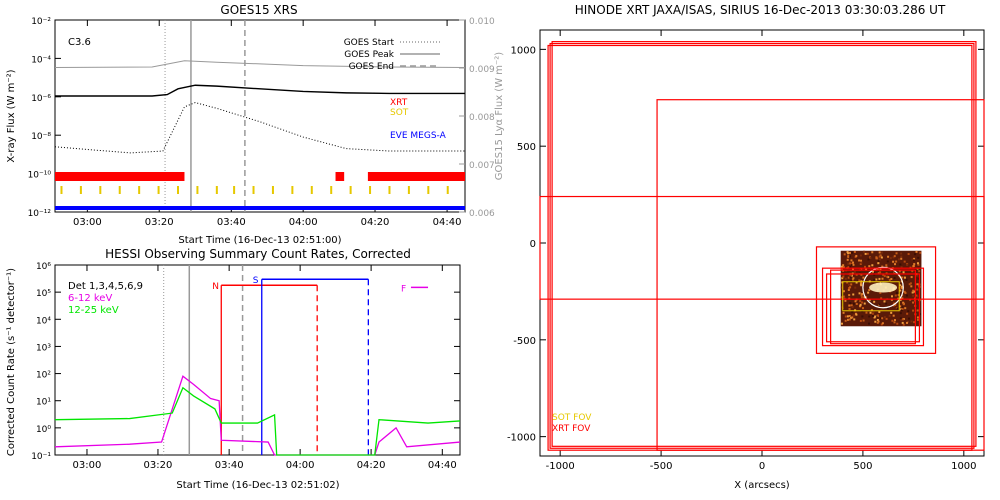 Image resolution: width=1000 pixels, height=500 pixels. Describe the element at coordinates (499, 116) in the screenshot. I see `goes-y2-label: GOES15 Lyα Flux (W m⁻²)` at that location.